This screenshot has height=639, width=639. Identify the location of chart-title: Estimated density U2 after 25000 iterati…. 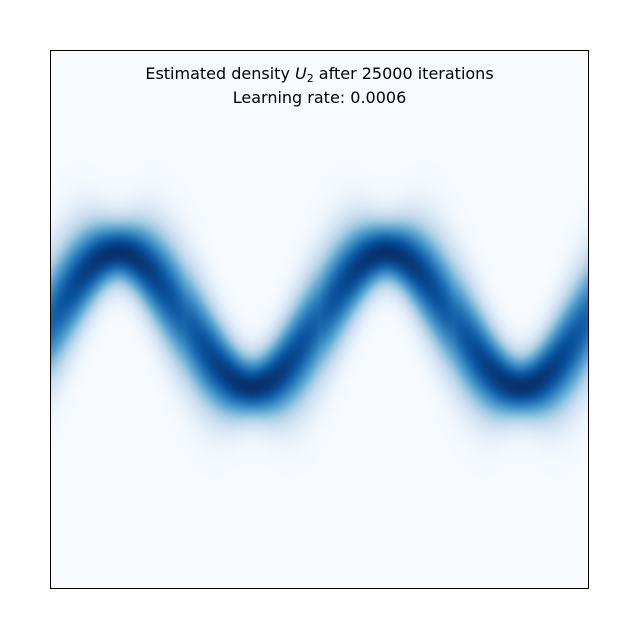
(319, 74).